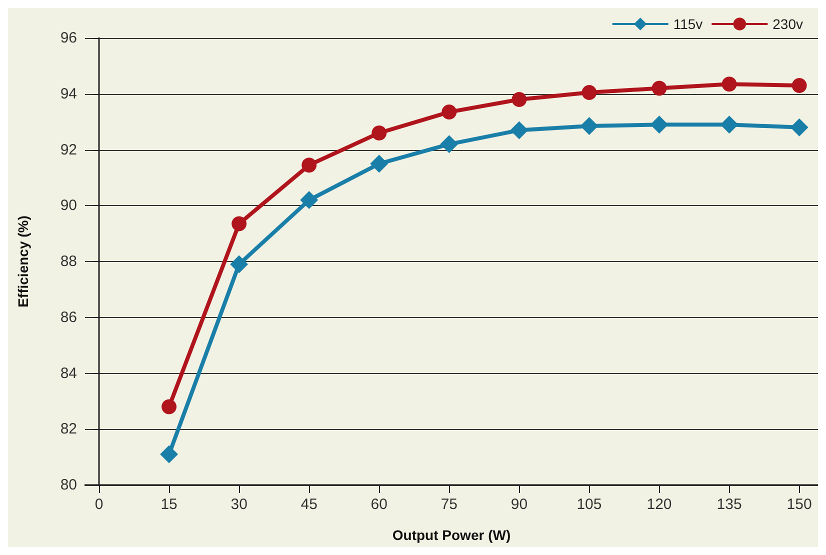 The height and width of the screenshot is (555, 826). What do you see at coordinates (68, 93) in the screenshot?
I see `y-tick-label: 94` at bounding box center [68, 93].